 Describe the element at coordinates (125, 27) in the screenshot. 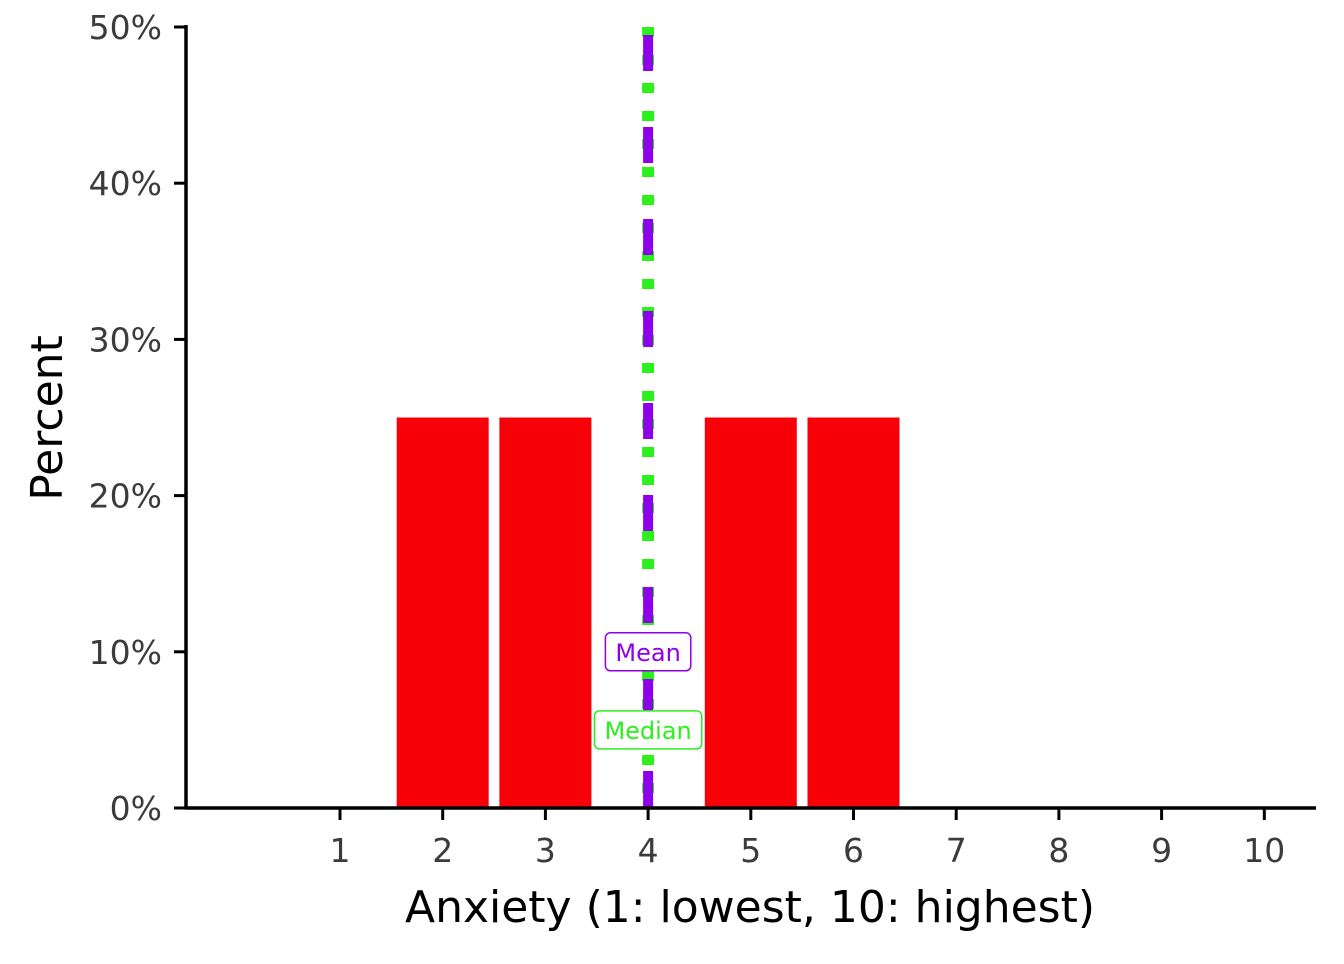

I see `y-tick-label-50: 50%` at that location.